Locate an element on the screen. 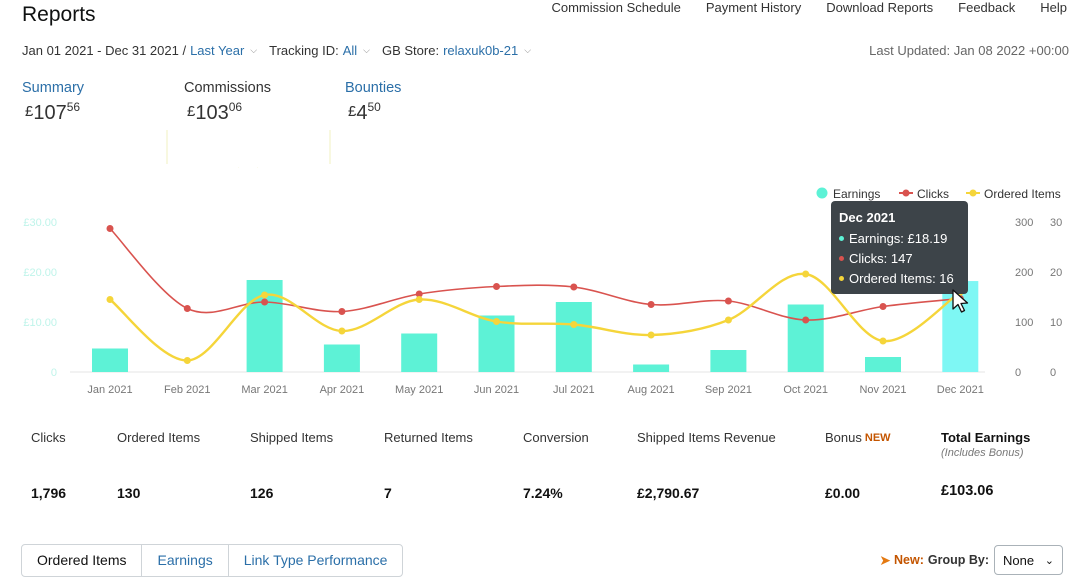 Image resolution: width=1079 pixels, height=587 pixels. right-axis2-tick: 30 is located at coordinates (1056, 223).